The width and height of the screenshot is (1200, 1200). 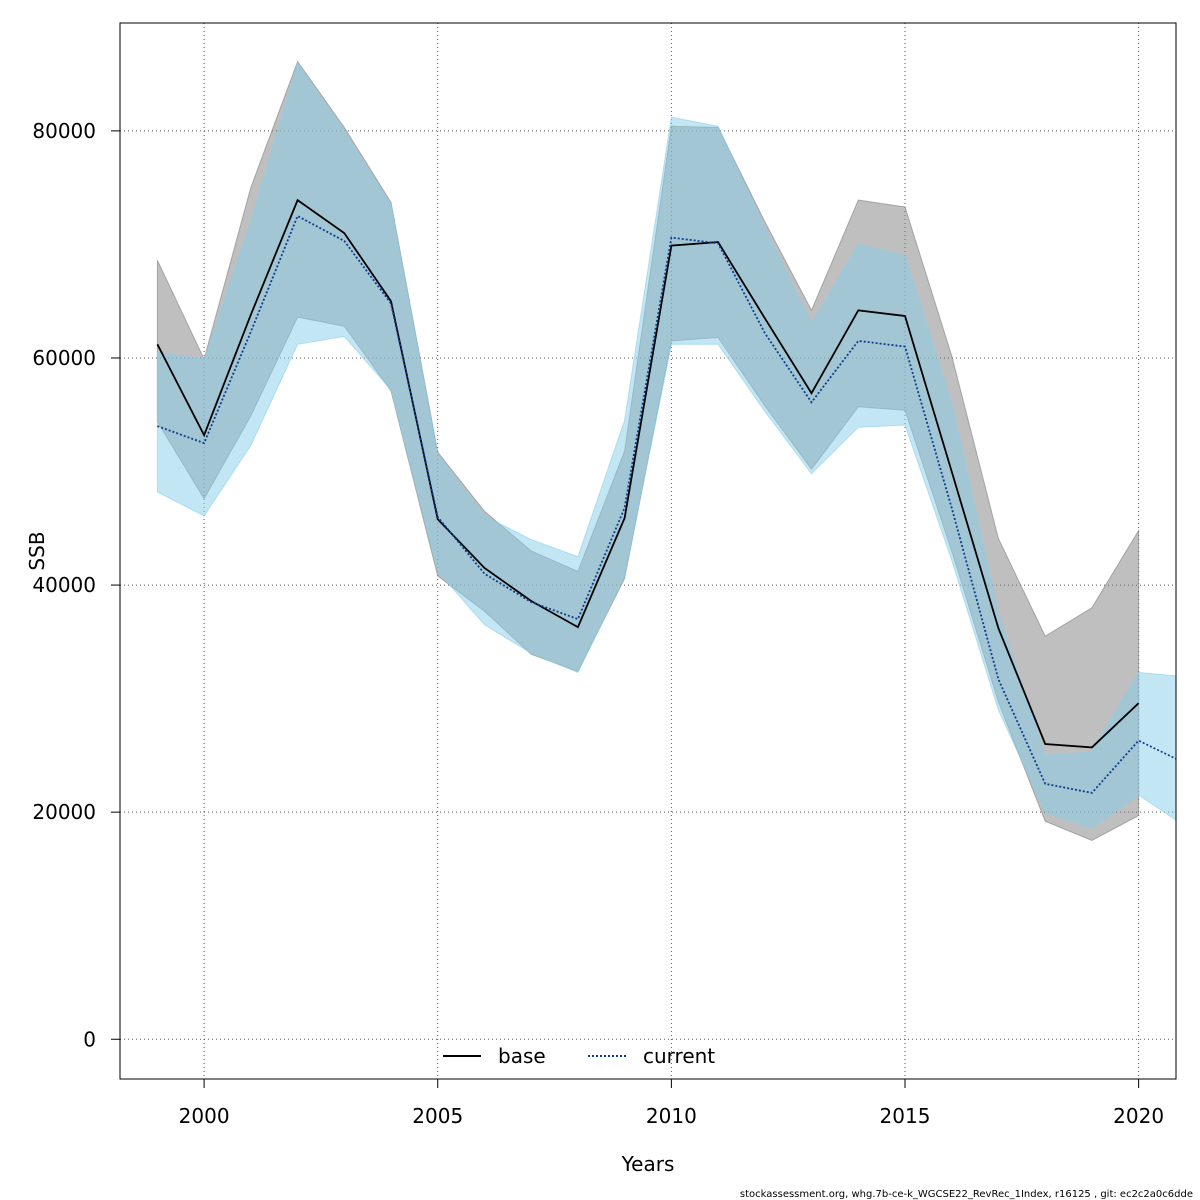 What do you see at coordinates (579, 1056) in the screenshot?
I see `legend: base current` at bounding box center [579, 1056].